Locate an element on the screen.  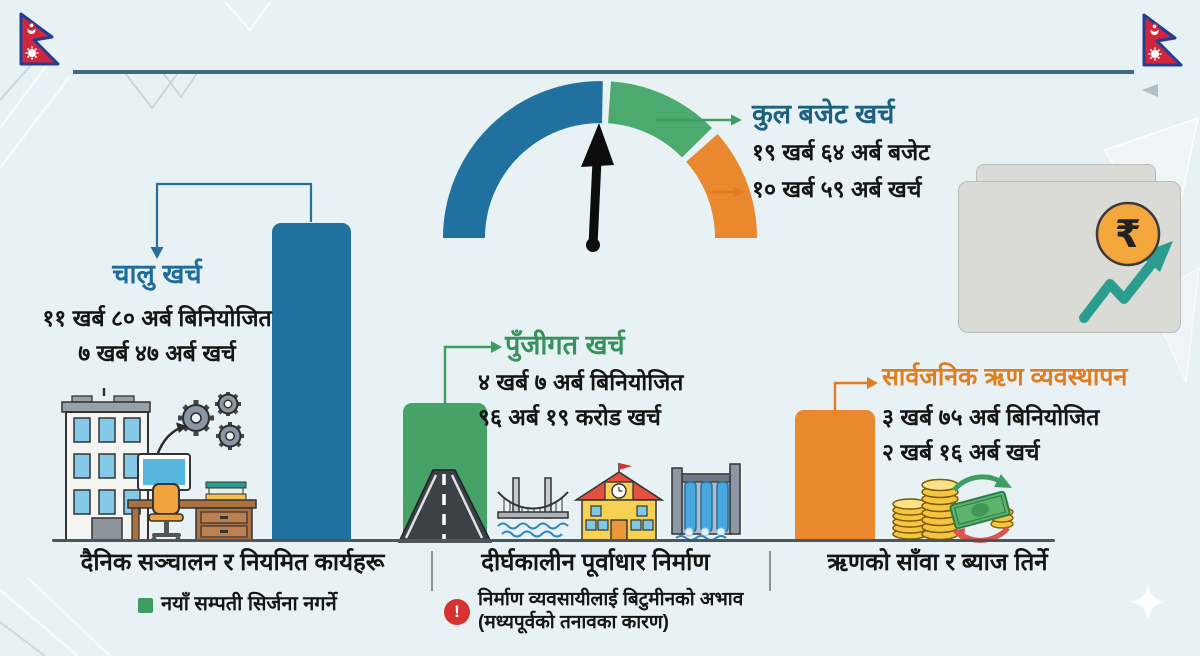
infrastructure-icons is located at coordinates (619, 502).